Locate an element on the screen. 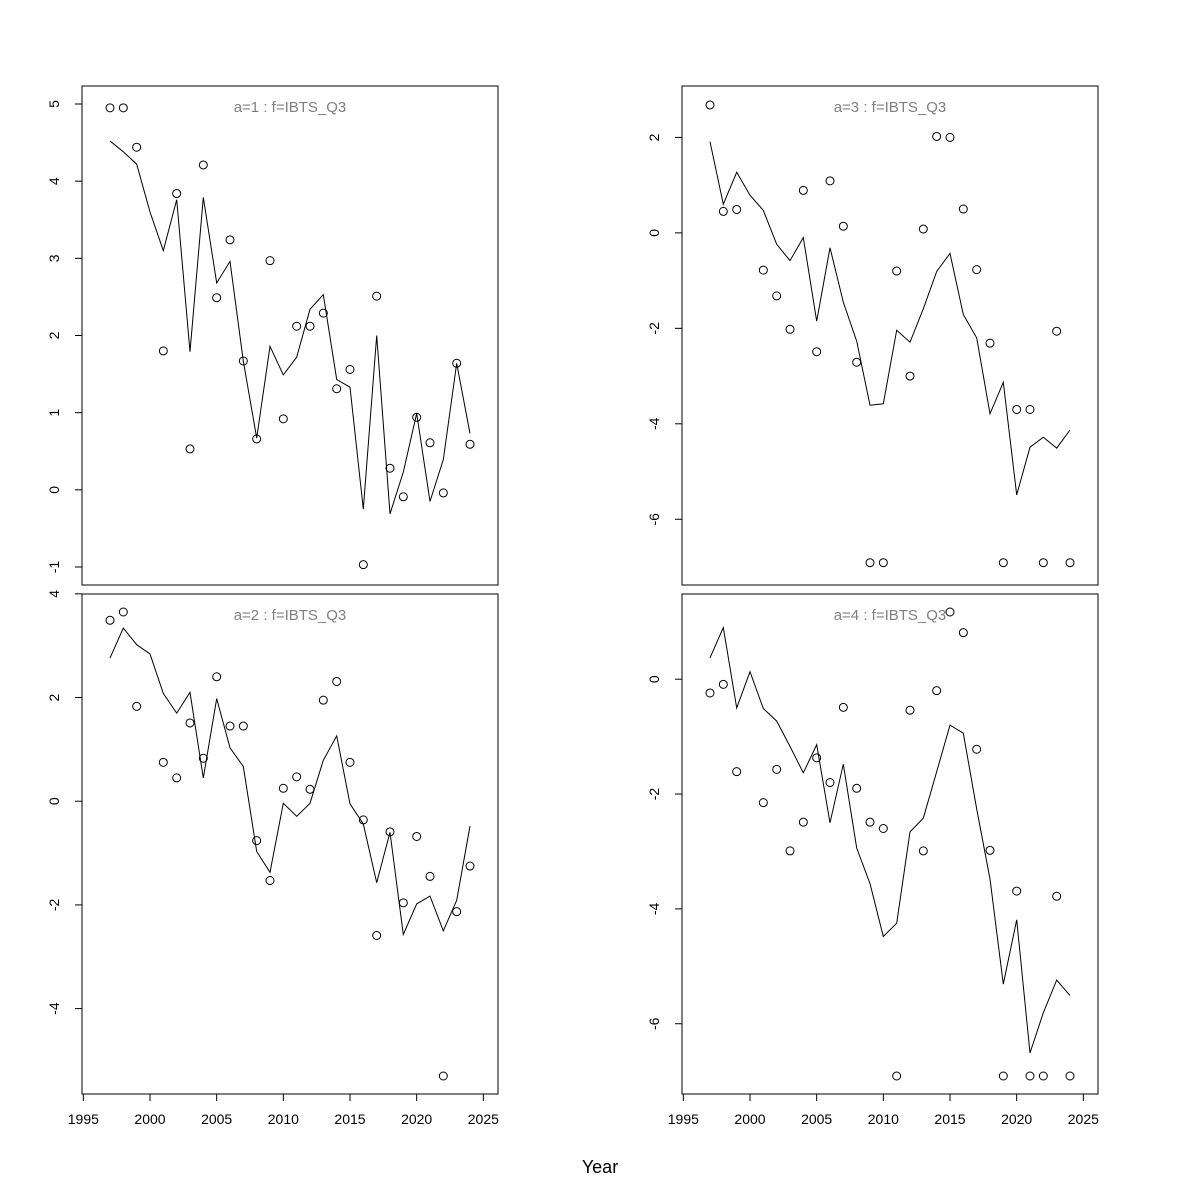 This screenshot has height=1200, width=1200. panel-frame is located at coordinates (890, 844).